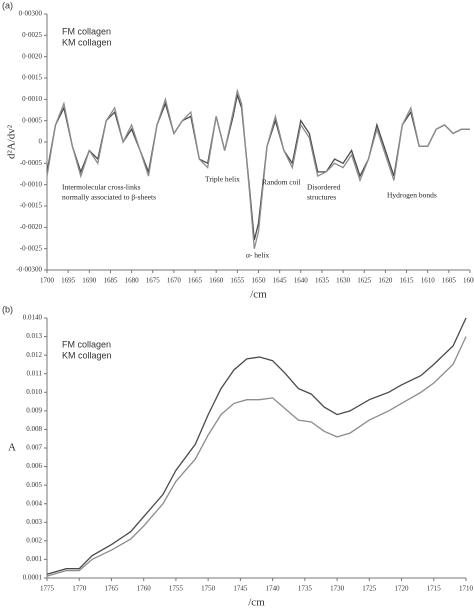  Describe the element at coordinates (301, 281) in the screenshot. I see `x-tick-label: 1640` at that location.